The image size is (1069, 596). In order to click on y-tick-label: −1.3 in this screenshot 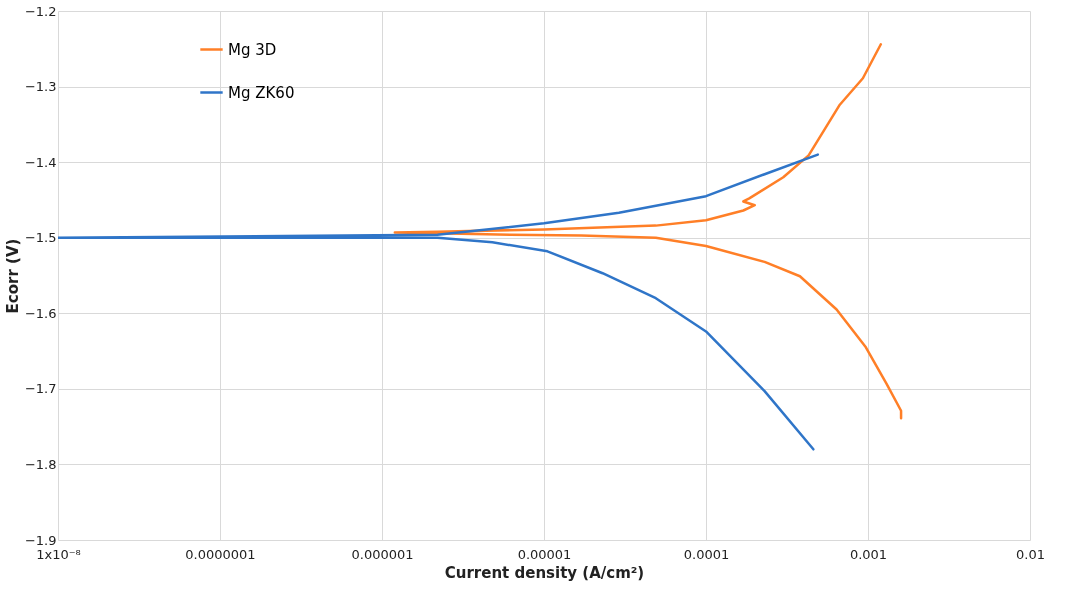, I will do `click(40, 87)`.